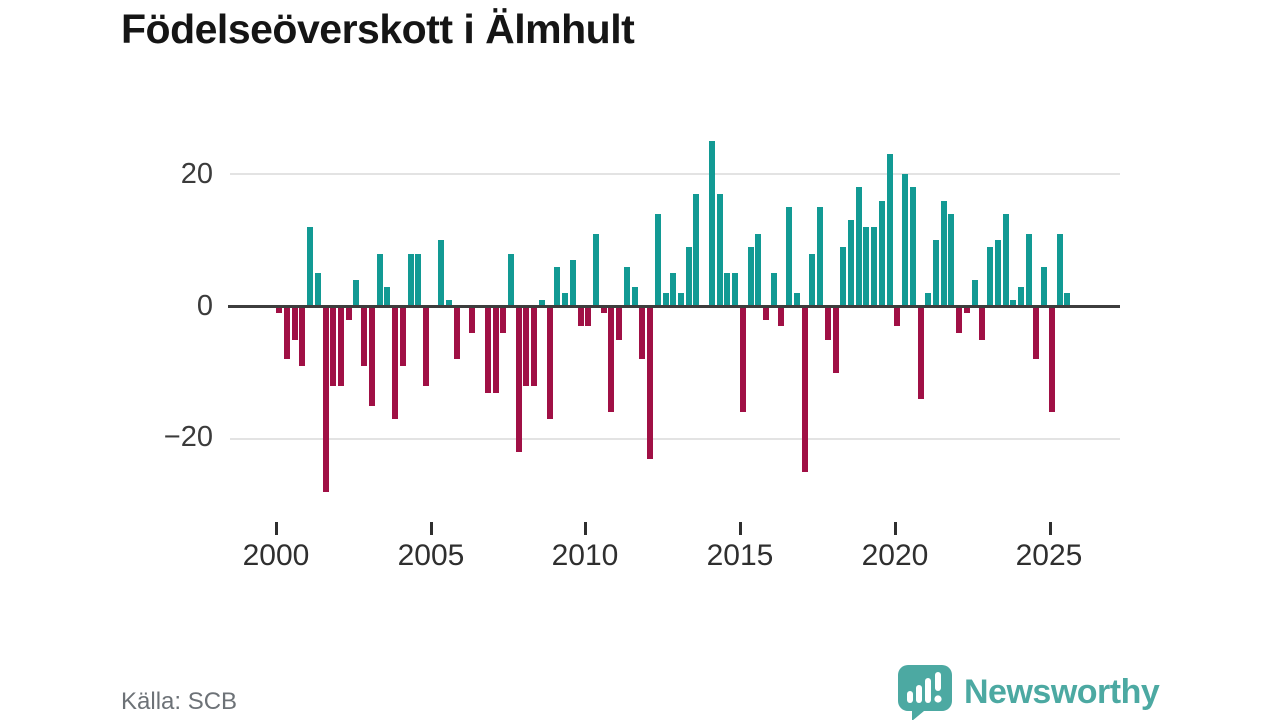 The image size is (1280, 720). Describe the element at coordinates (395, 363) in the screenshot. I see `bar-2003-Q4` at that location.